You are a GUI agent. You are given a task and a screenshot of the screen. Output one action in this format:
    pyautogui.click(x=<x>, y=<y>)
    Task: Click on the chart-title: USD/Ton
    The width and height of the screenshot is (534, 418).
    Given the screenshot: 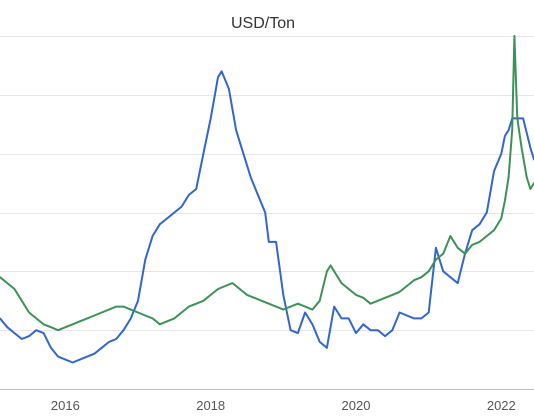 What is the action you would take?
    pyautogui.click(x=263, y=23)
    